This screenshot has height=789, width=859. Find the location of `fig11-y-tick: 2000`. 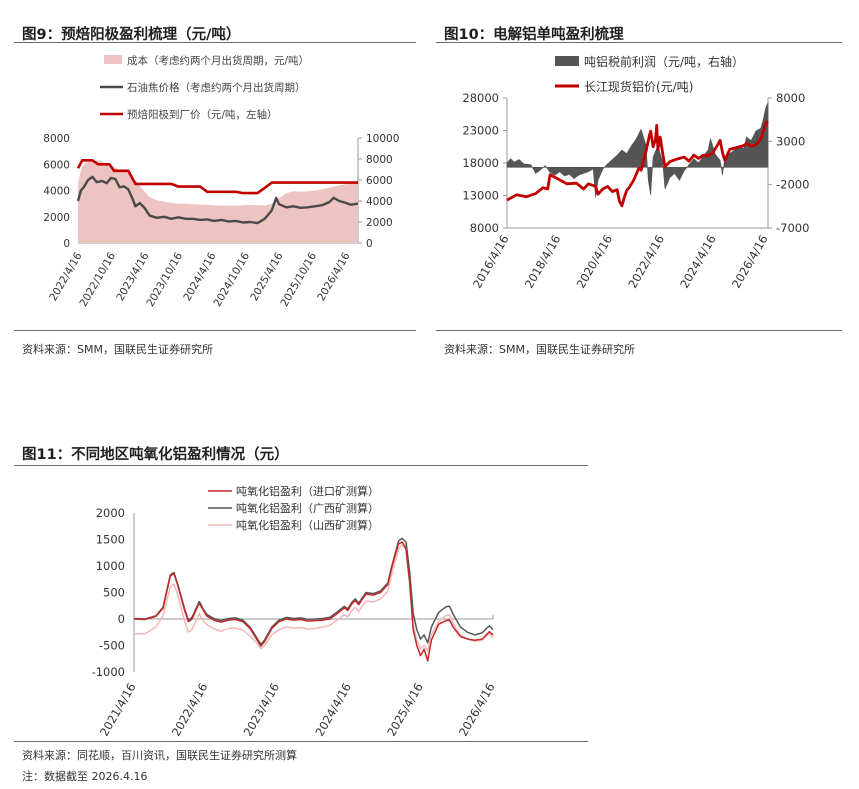

fig11-y-tick: 2000 is located at coordinates (110, 513).